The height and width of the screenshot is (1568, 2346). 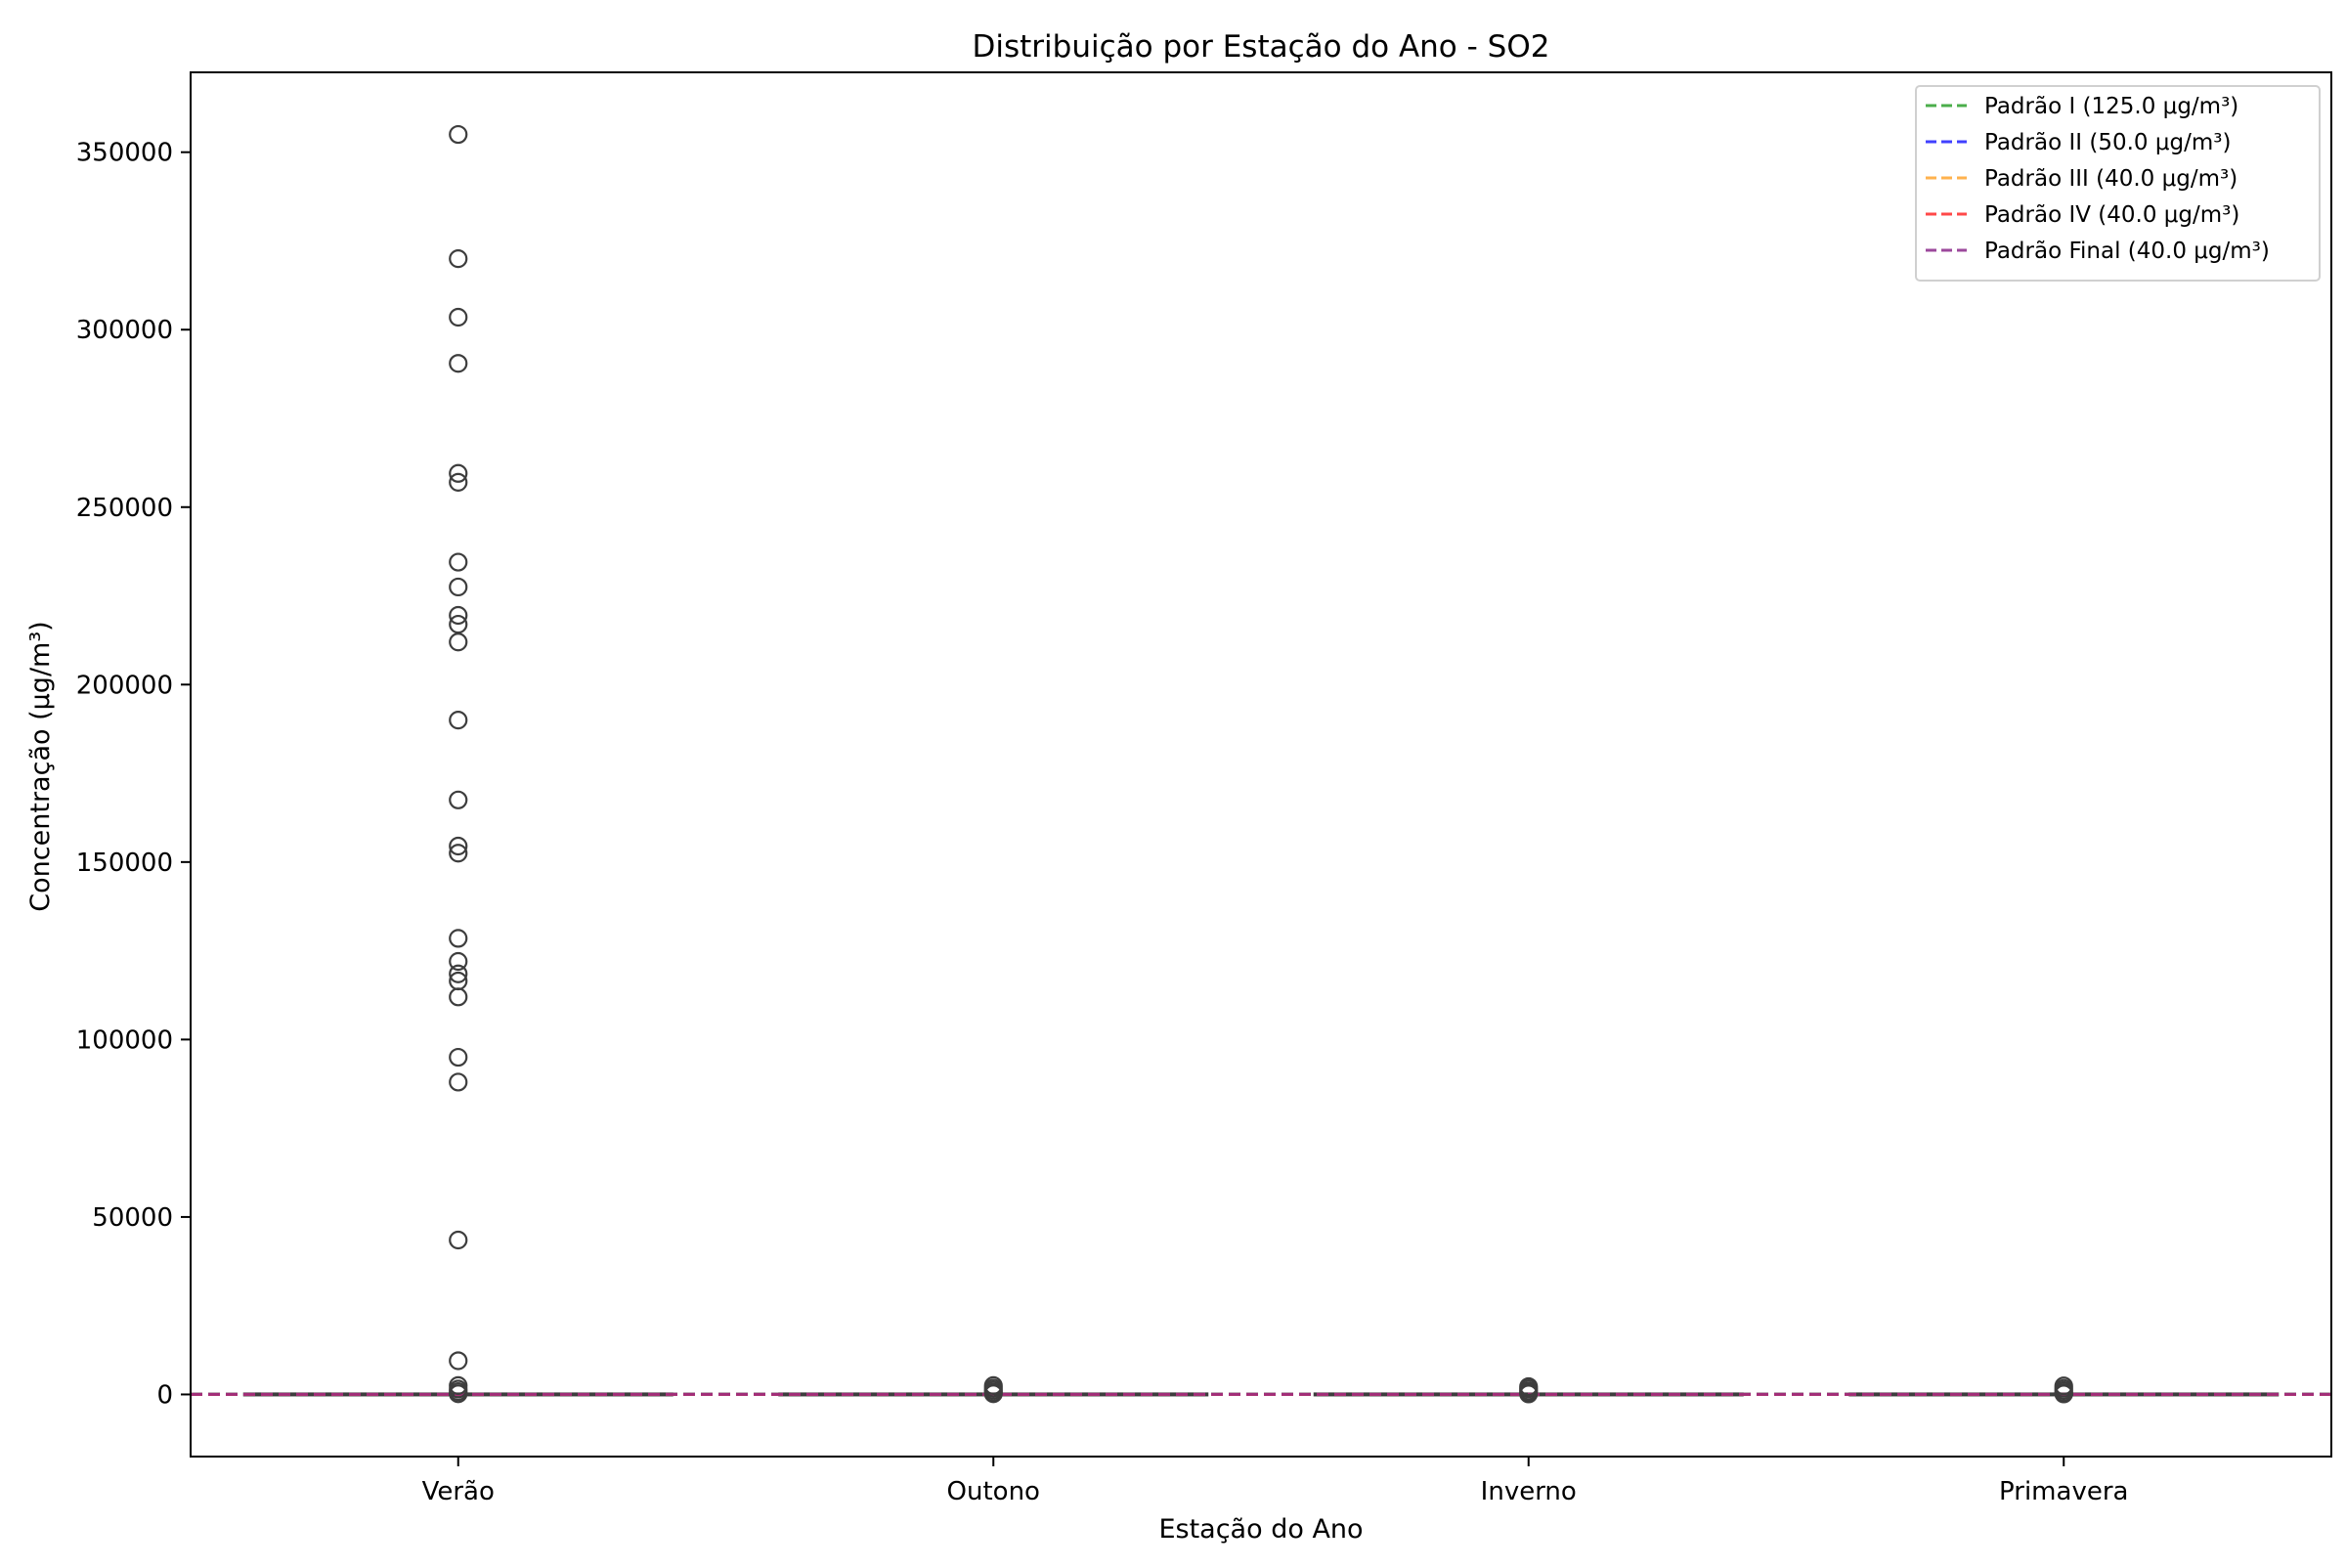 I want to click on y-tick-label-150000: 150000, so click(x=125, y=864).